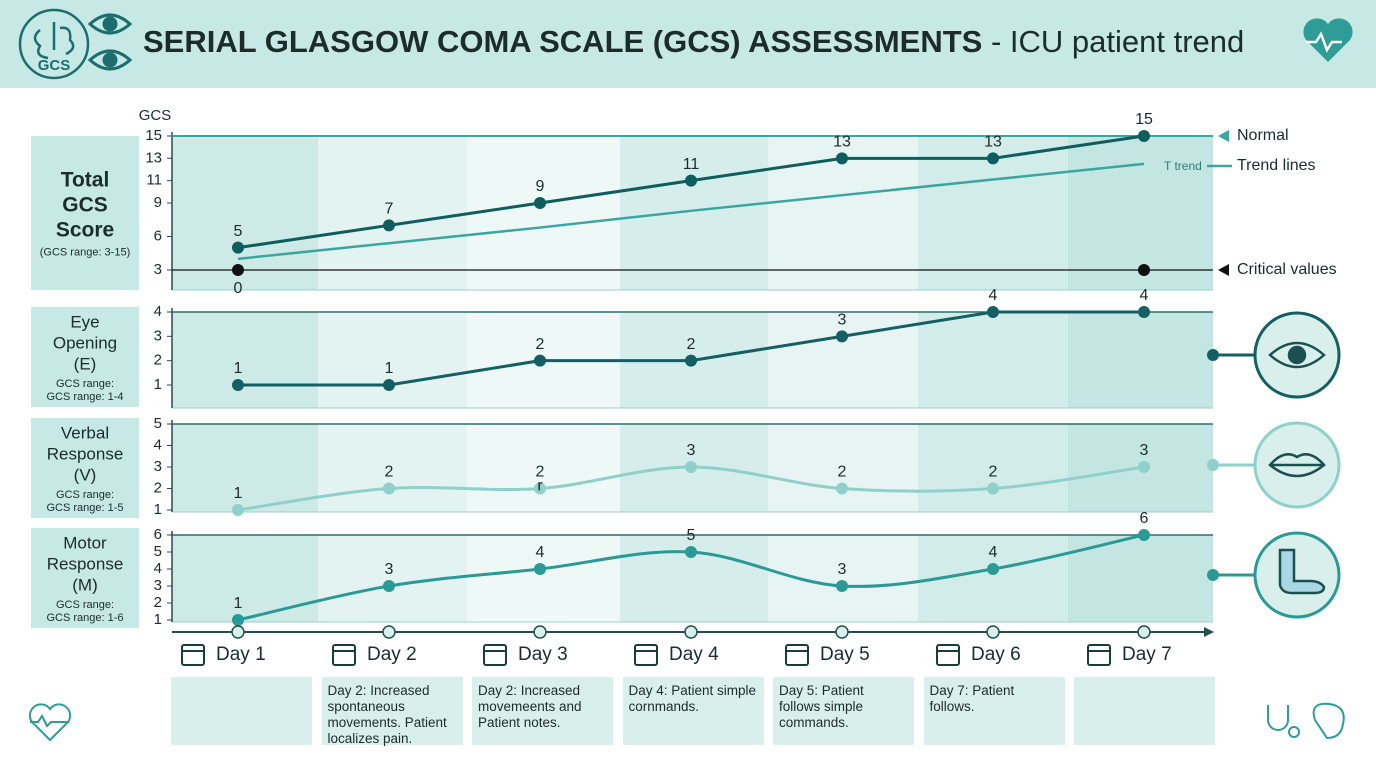  What do you see at coordinates (543, 654) in the screenshot?
I see `day-label: Day 3` at bounding box center [543, 654].